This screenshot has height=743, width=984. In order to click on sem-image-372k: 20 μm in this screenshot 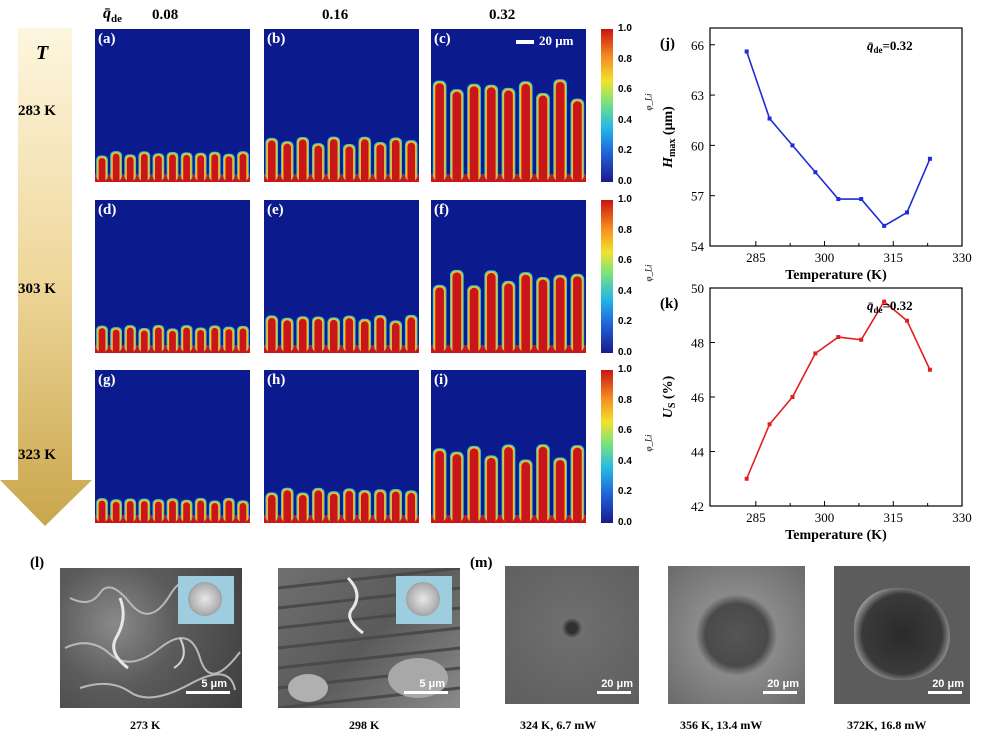, I will do `click(902, 635)`.